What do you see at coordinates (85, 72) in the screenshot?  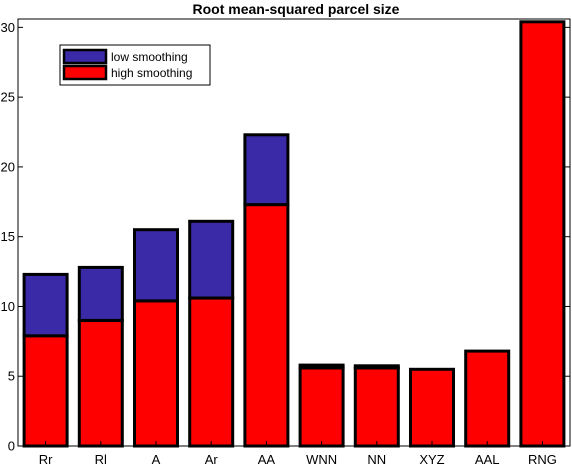 I see `legend-swatch-high-smoothing` at bounding box center [85, 72].